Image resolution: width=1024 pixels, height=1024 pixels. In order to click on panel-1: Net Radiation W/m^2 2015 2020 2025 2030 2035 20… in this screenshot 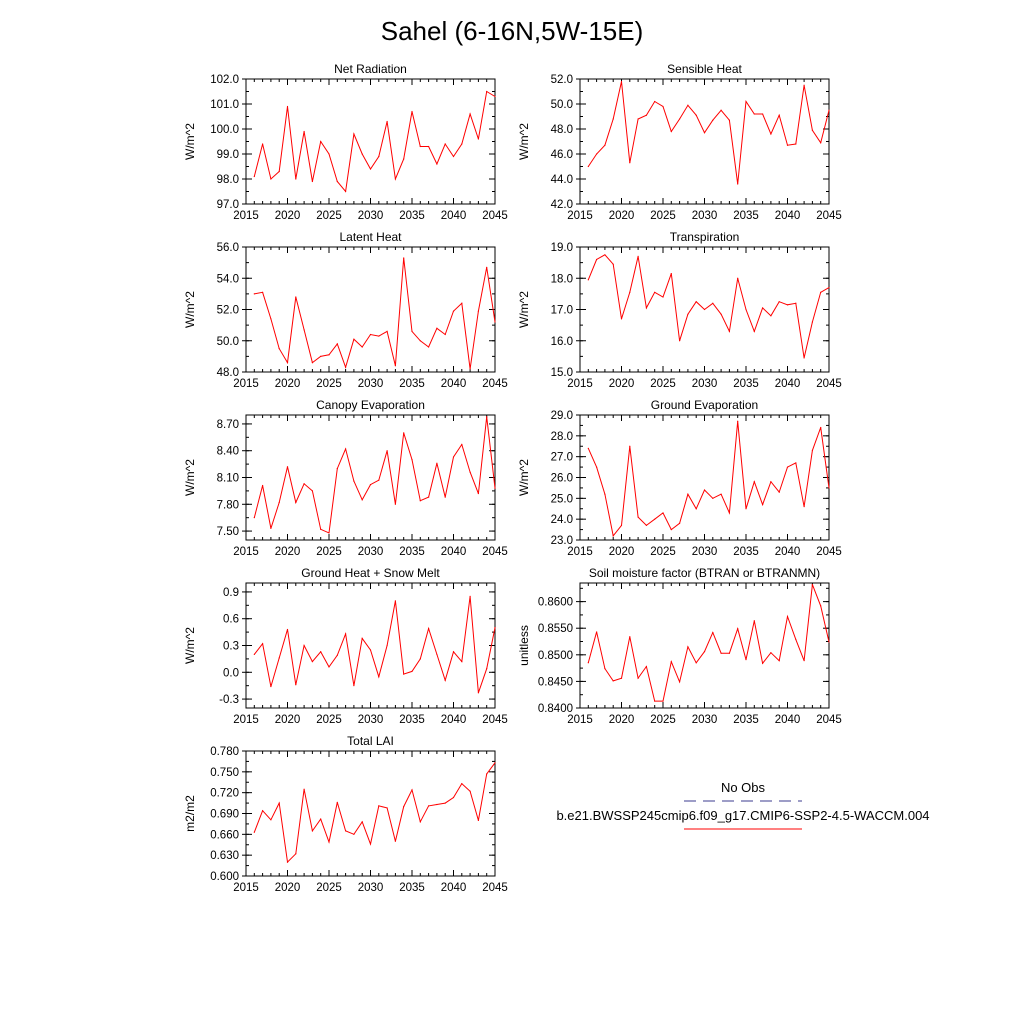, I will do `click(345, 142)`.